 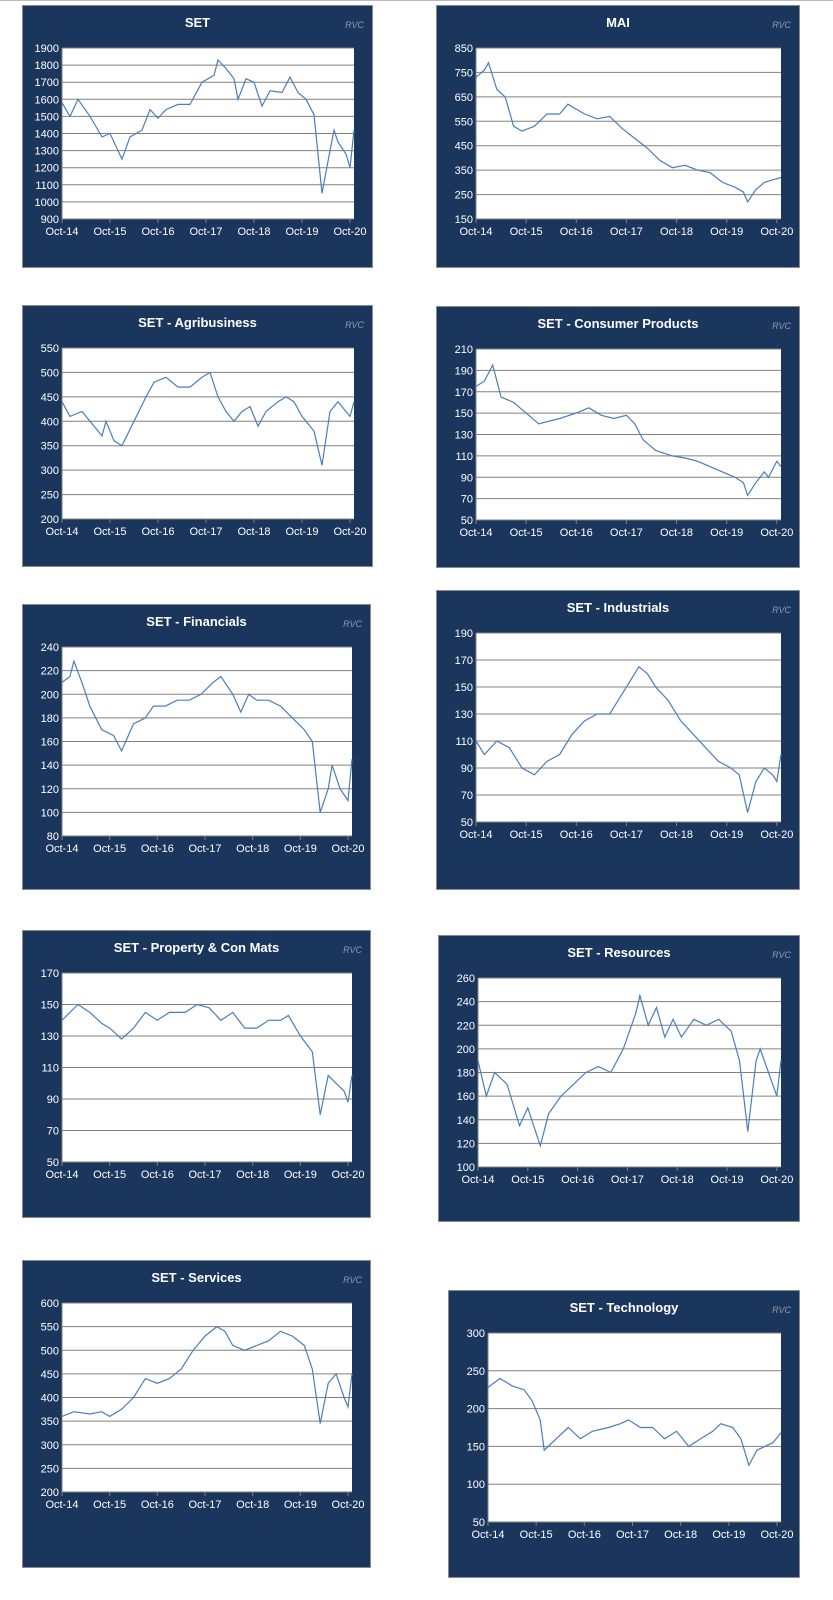 I want to click on chart-title: SET - Resources, so click(x=619, y=952).